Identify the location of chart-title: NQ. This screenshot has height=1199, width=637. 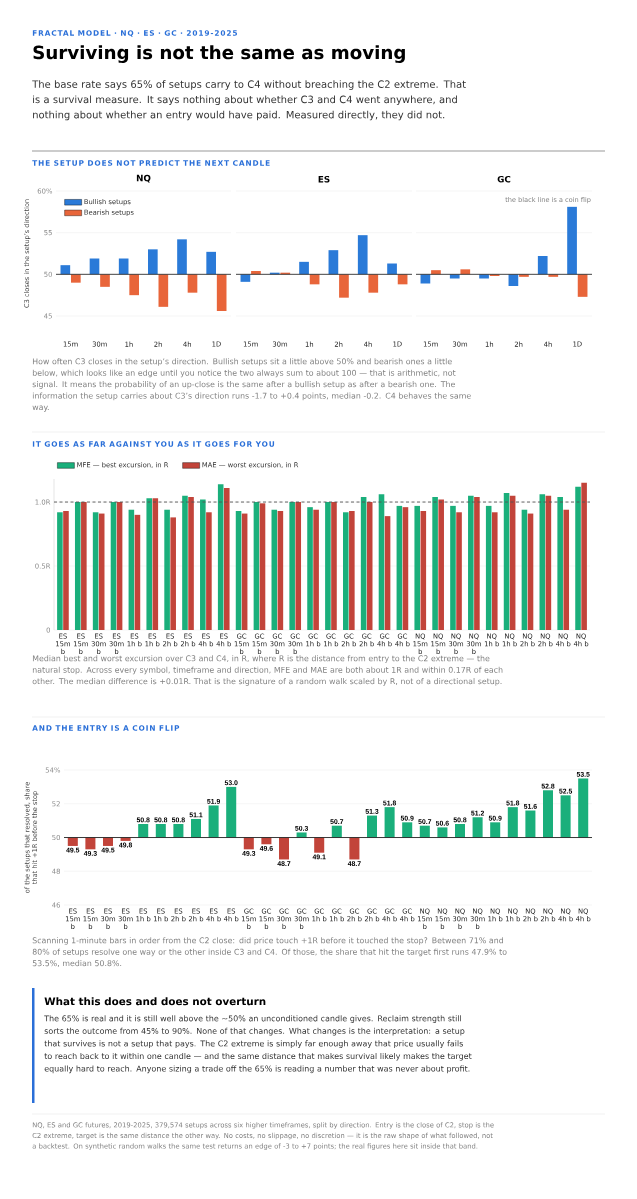
(143, 178).